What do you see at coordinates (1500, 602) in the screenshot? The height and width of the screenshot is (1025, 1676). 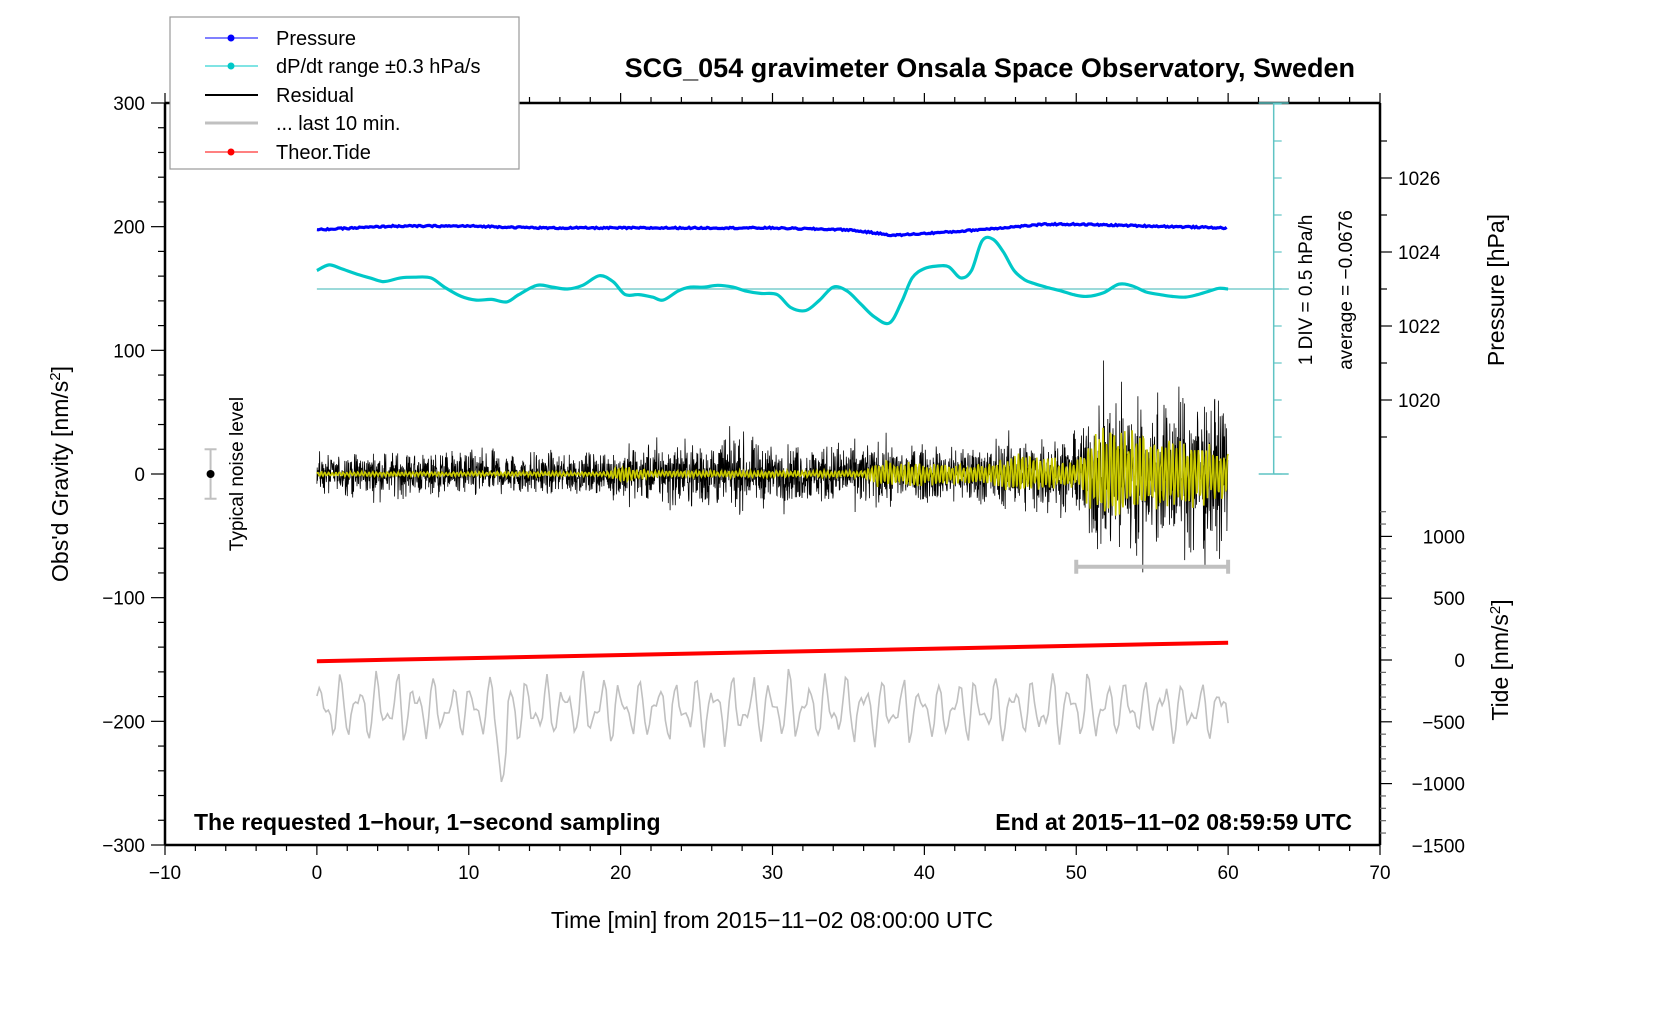 I see `y-tide-title-end: ]` at bounding box center [1500, 602].